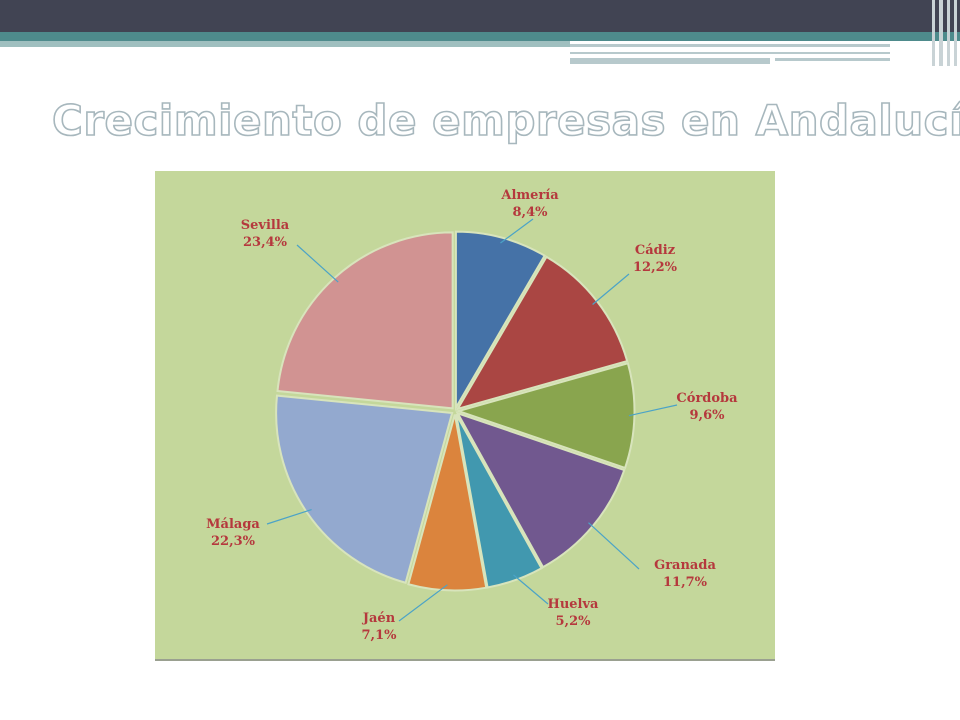 The width and height of the screenshot is (960, 720). Describe the element at coordinates (289, 516) in the screenshot. I see `leader-line-malaga` at that location.